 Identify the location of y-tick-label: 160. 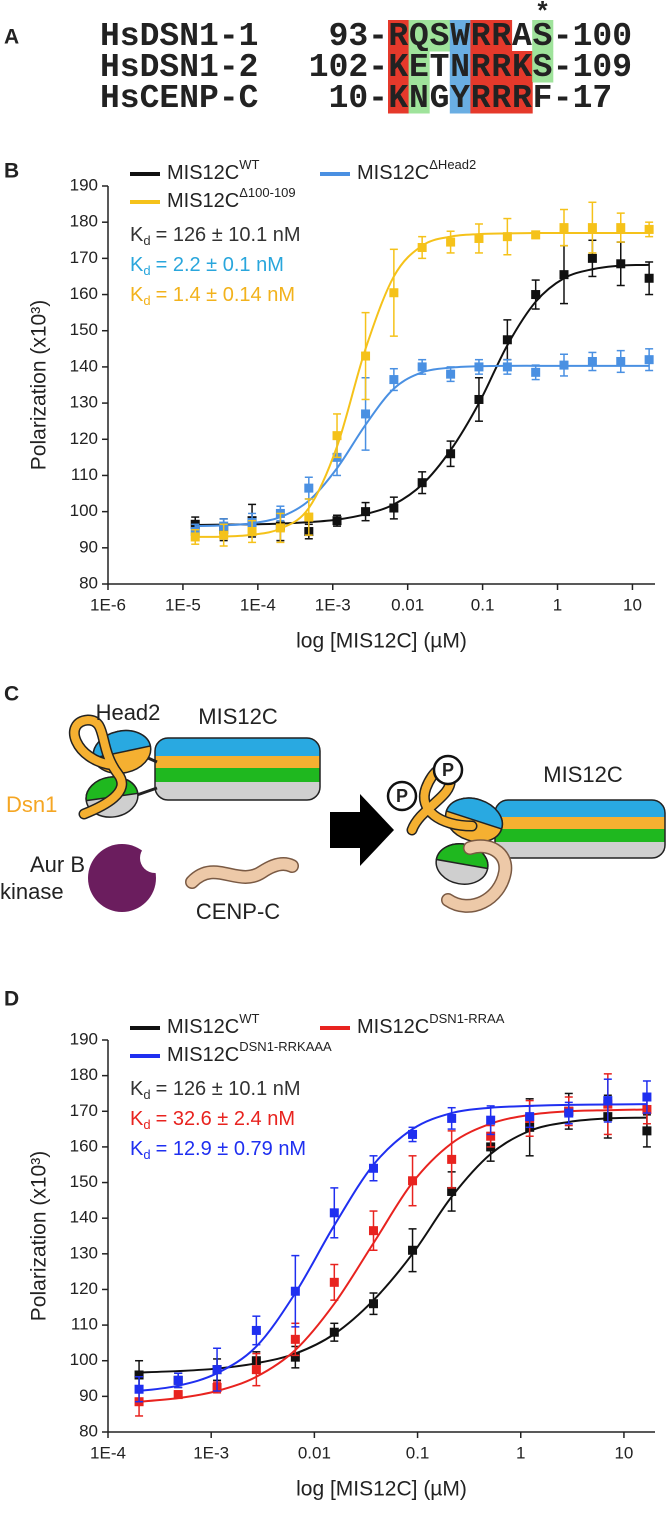
(84, 1145).